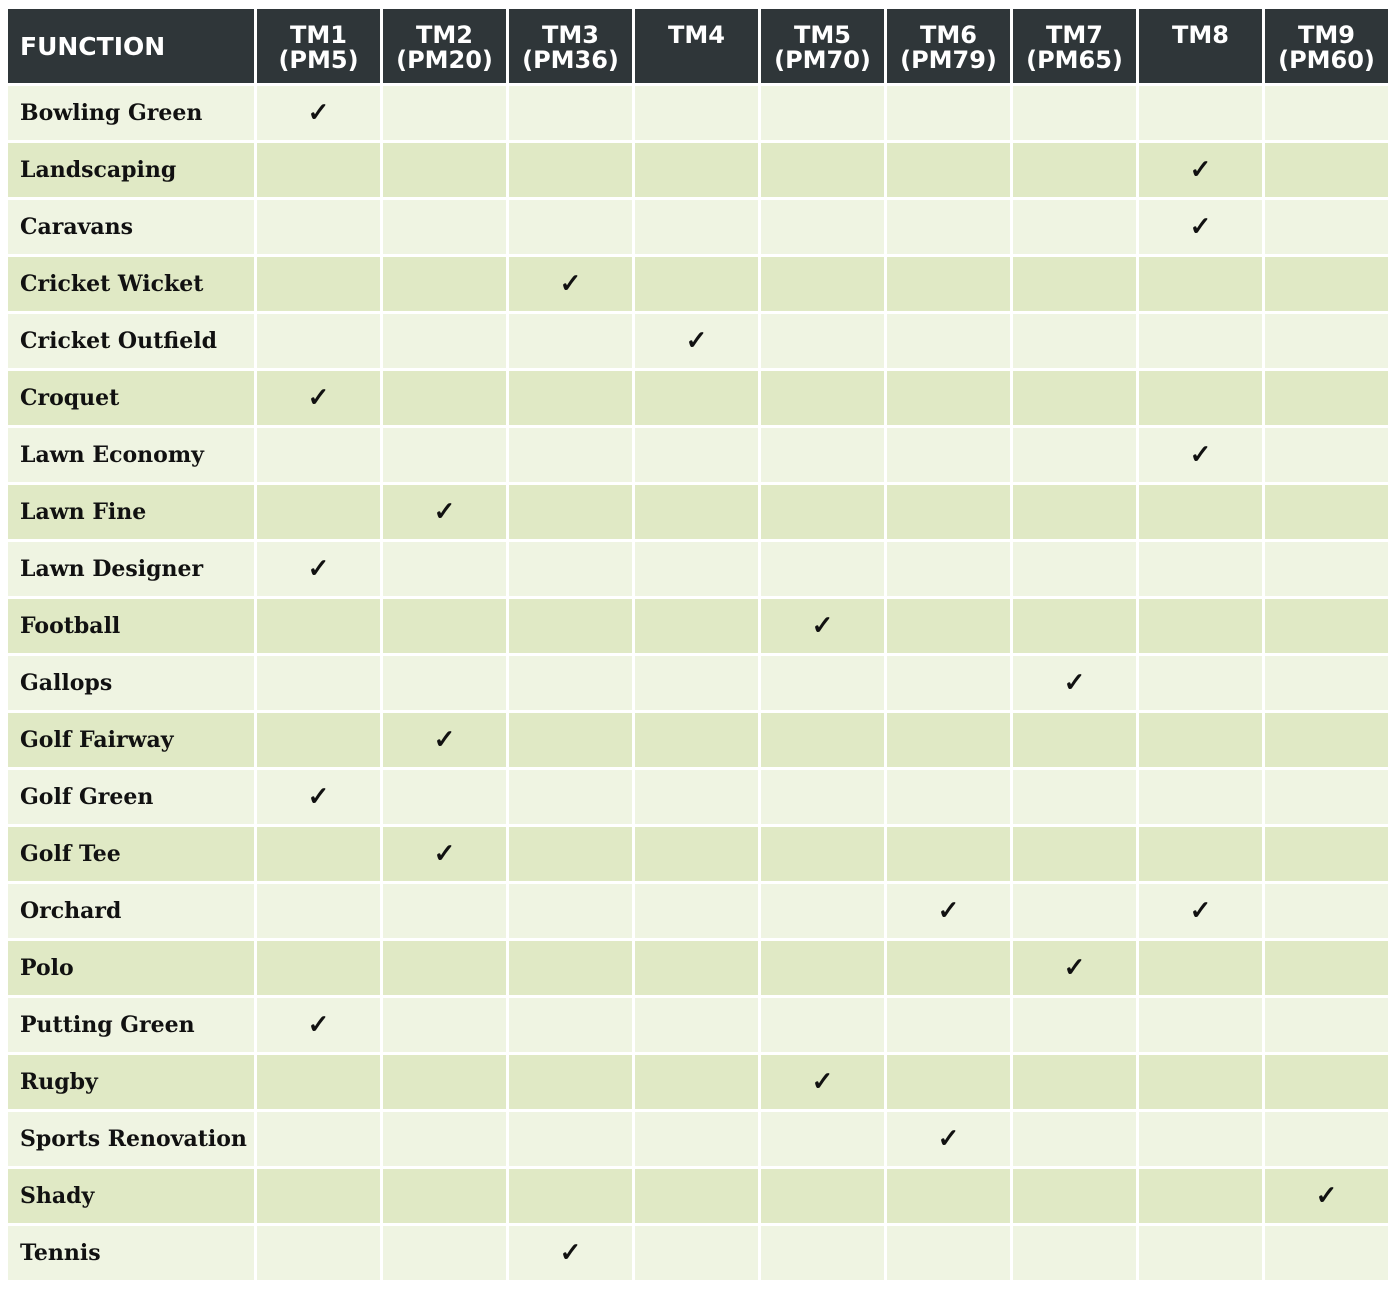  Describe the element at coordinates (131, 569) in the screenshot. I see `row-label: Lawn Designer` at that location.